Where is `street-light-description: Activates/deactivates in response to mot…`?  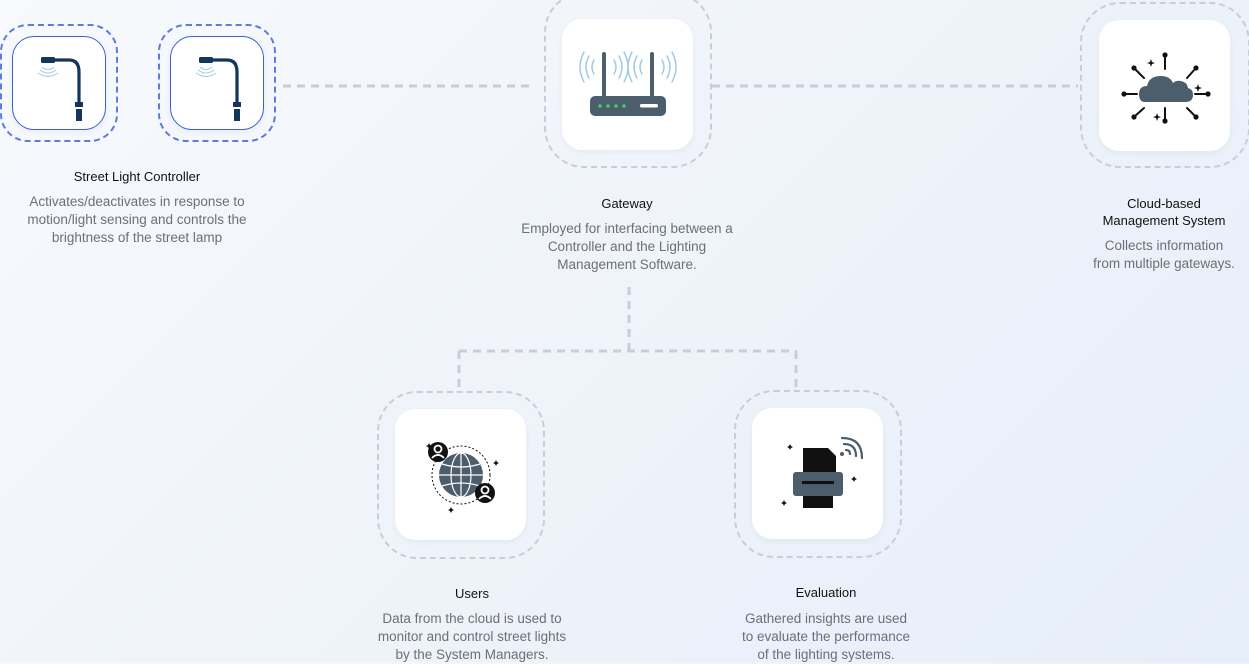
street-light-description: Activates/deactivates in response to mot… is located at coordinates (137, 219).